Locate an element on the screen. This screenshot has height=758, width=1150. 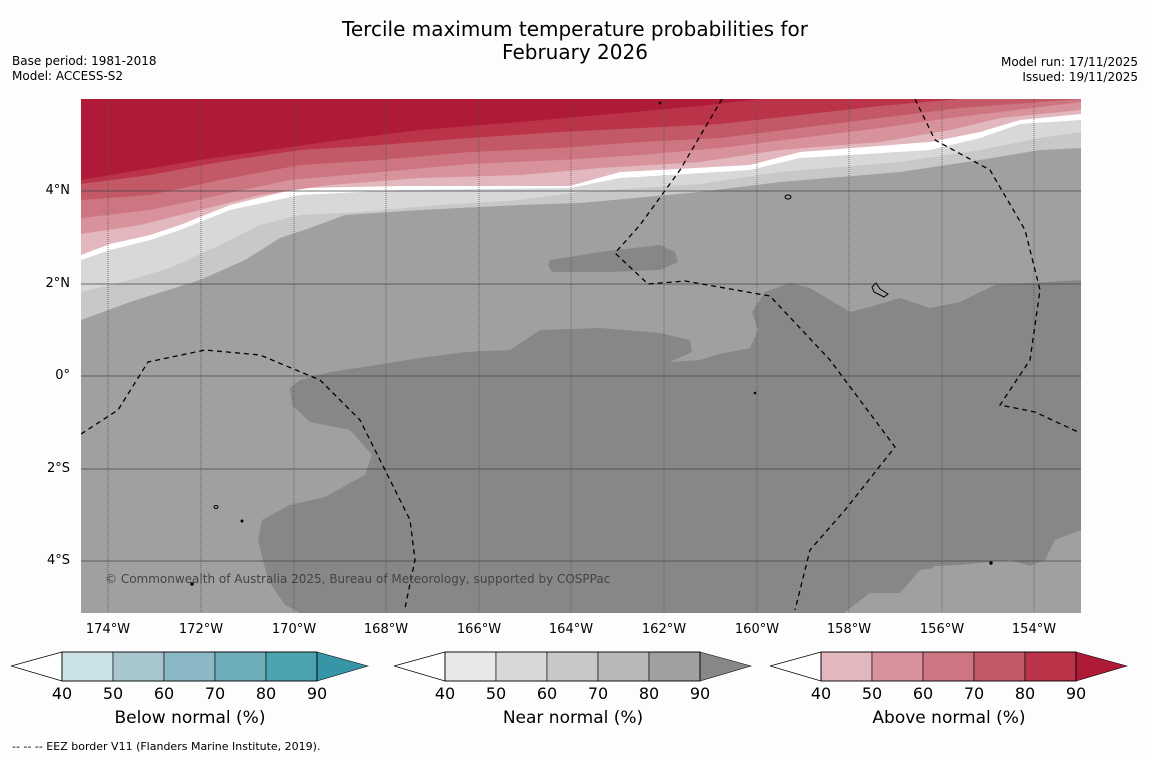
base-period: Base period: 1981-2018 is located at coordinates (84, 61).